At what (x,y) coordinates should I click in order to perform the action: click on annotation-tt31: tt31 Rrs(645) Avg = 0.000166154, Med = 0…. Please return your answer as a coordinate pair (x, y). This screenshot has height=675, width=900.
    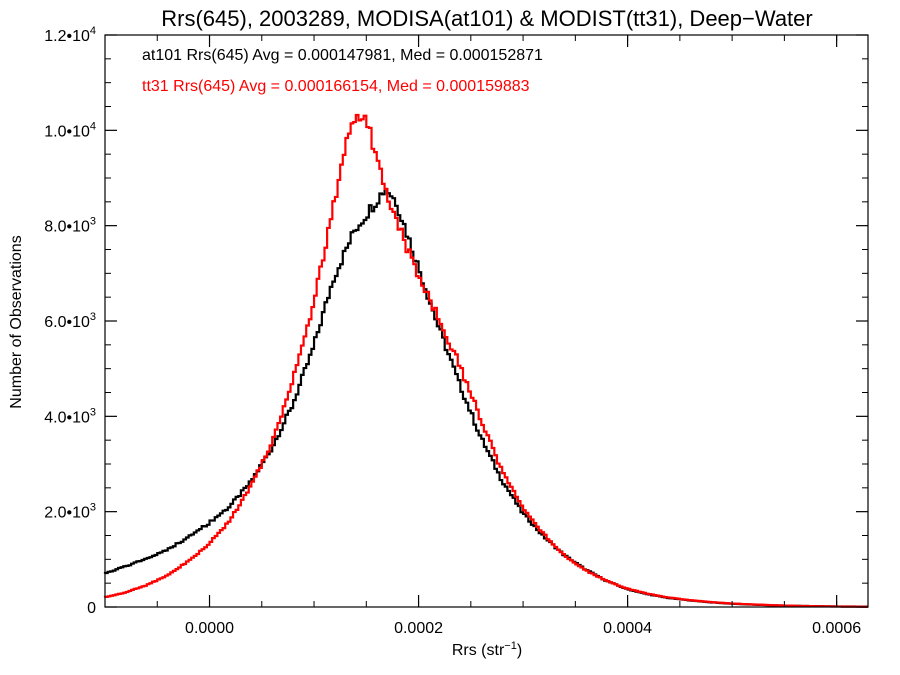
    Looking at the image, I should click on (336, 86).